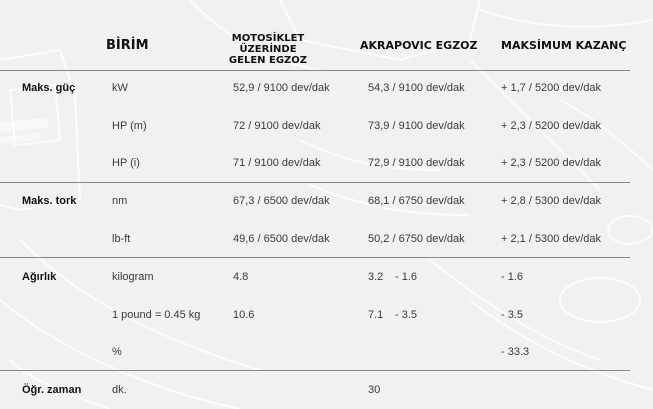  I want to click on header-akrapovic-exhaust: AKRAPOVIC EGZOZ, so click(419, 45).